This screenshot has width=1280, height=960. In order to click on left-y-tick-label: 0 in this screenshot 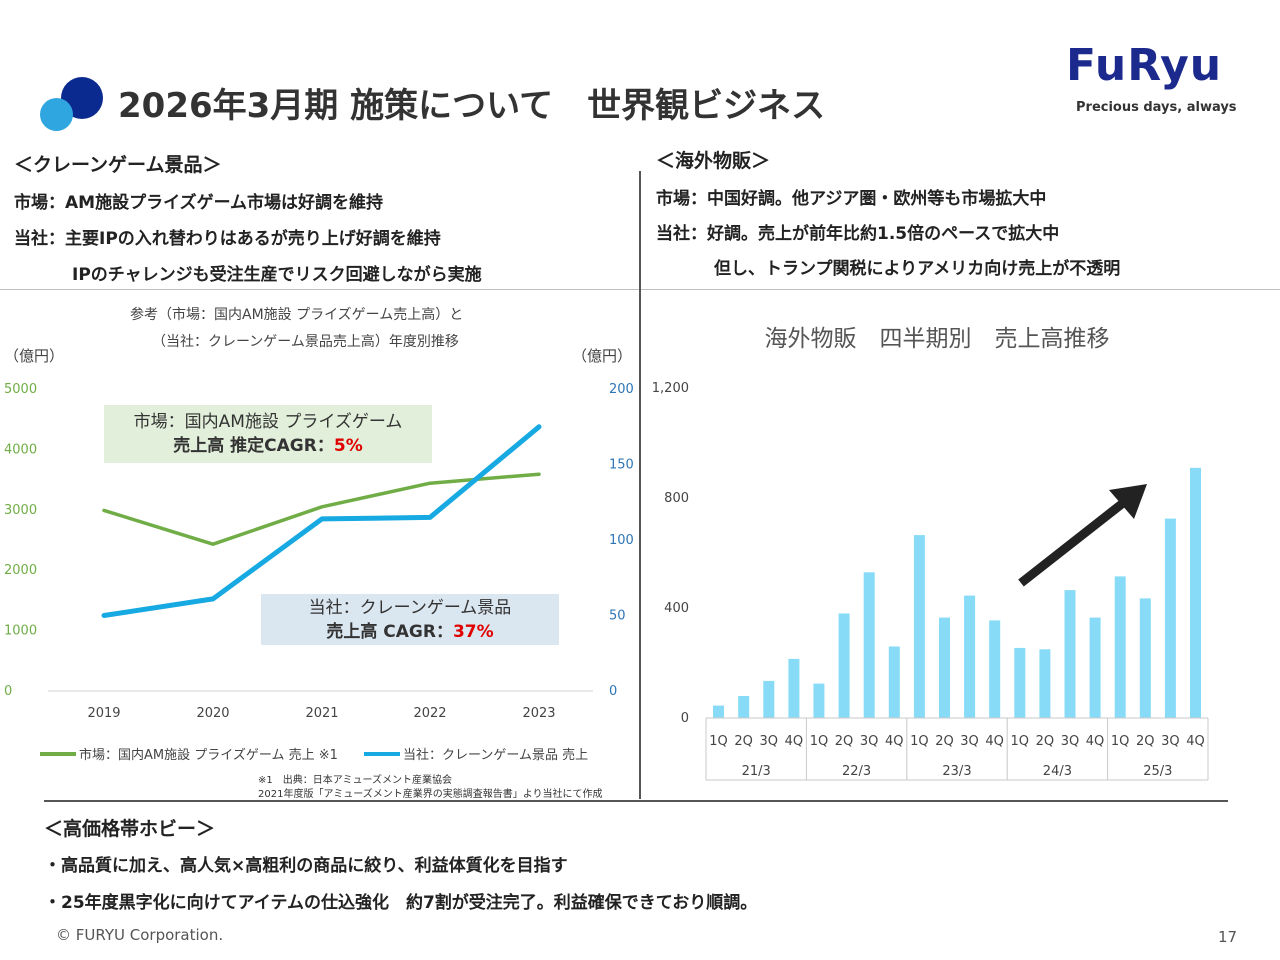, I will do `click(8, 691)`.